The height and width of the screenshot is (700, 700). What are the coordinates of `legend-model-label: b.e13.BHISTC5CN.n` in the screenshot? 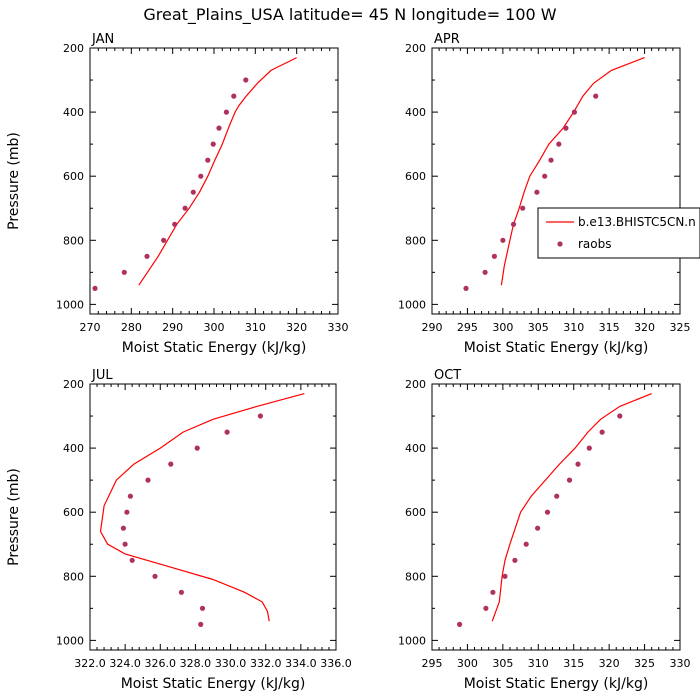 It's located at (637, 222).